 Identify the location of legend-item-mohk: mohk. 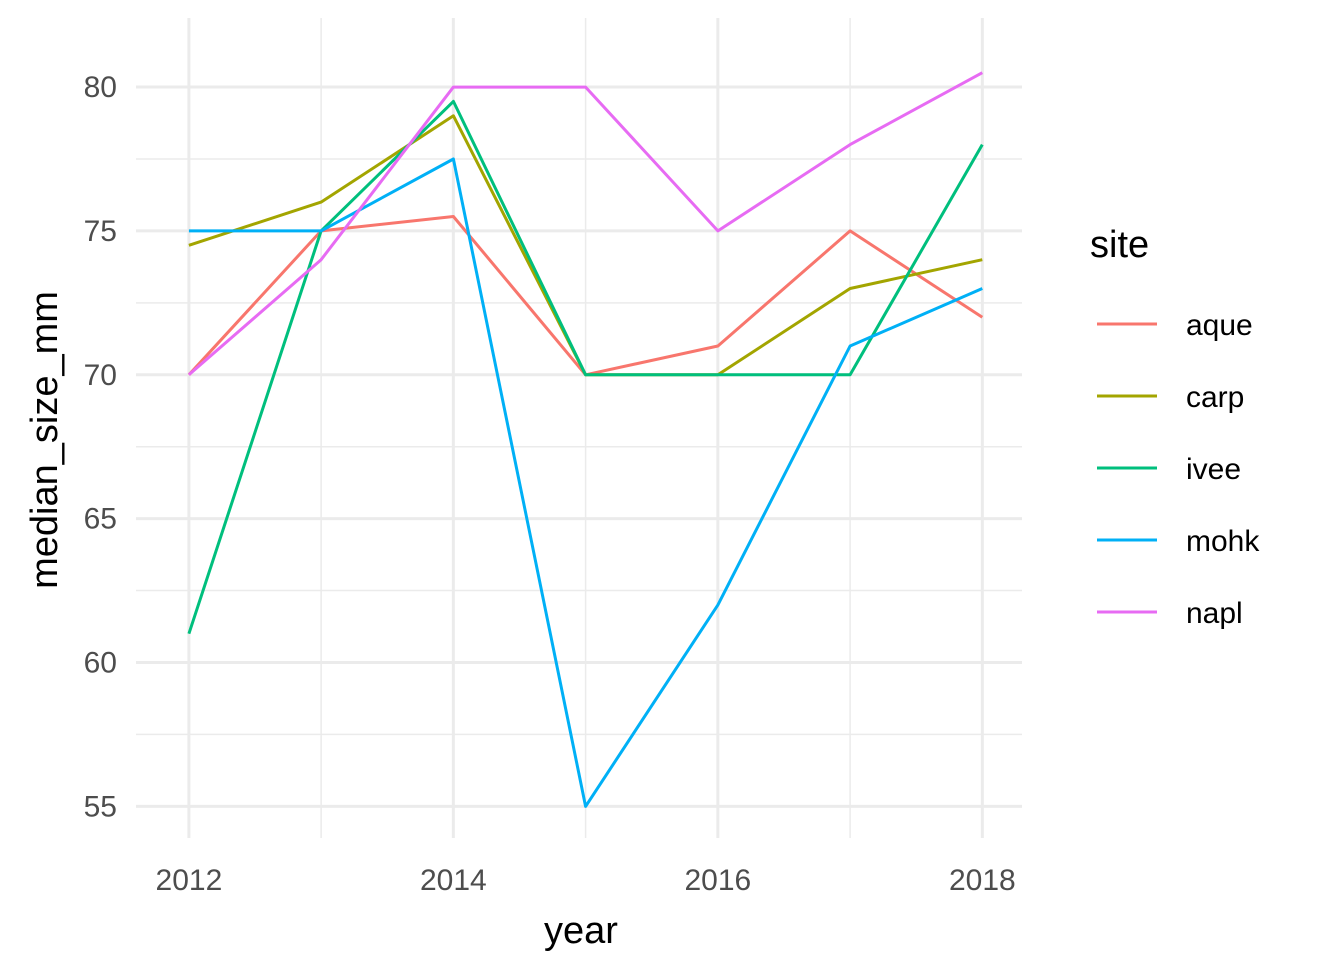
(1178, 541).